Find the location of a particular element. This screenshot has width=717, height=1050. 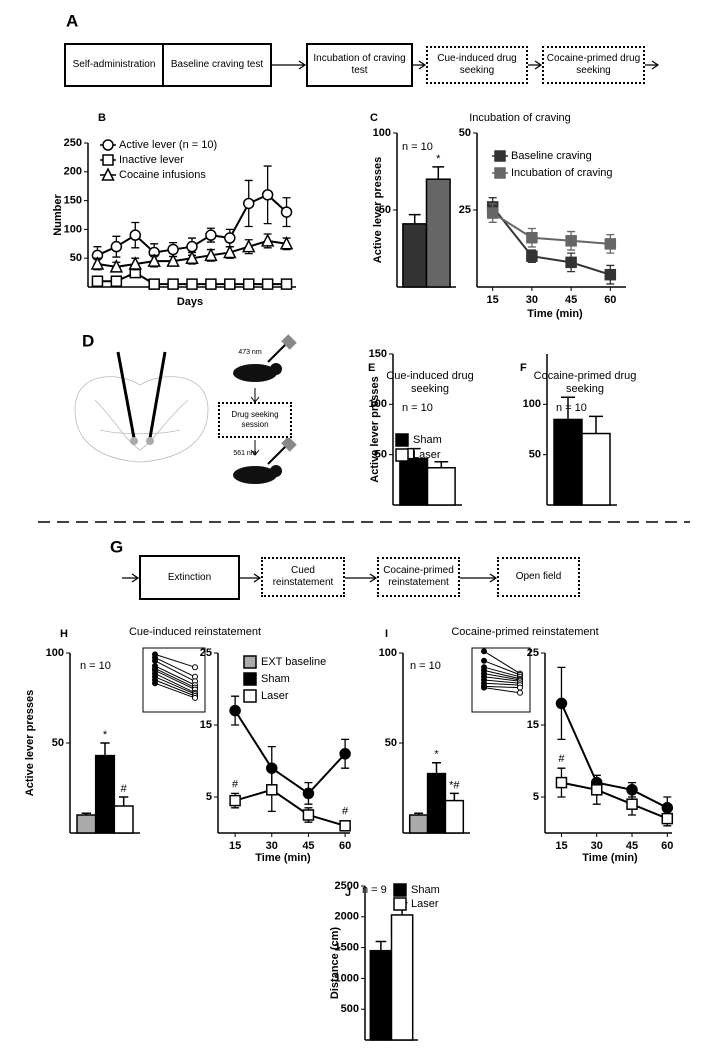

legend-label: Active lever (n = 10) is located at coordinates (168, 145).